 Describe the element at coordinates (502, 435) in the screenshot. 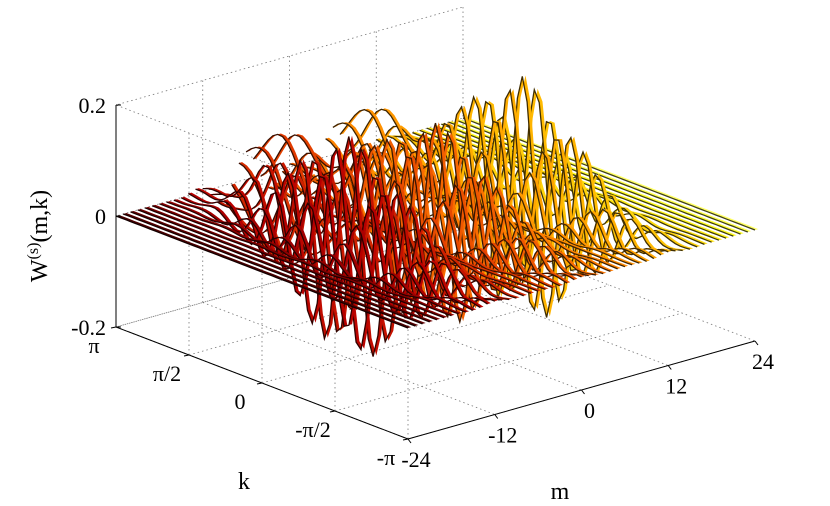

I see `x-tick-label: -12` at that location.